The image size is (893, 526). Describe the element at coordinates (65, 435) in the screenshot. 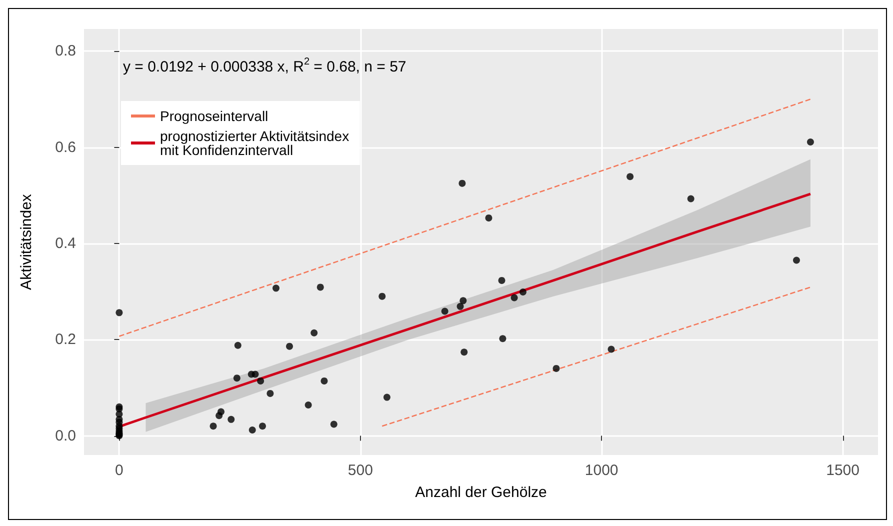

I see `y-tick-label: 0.0` at that location.